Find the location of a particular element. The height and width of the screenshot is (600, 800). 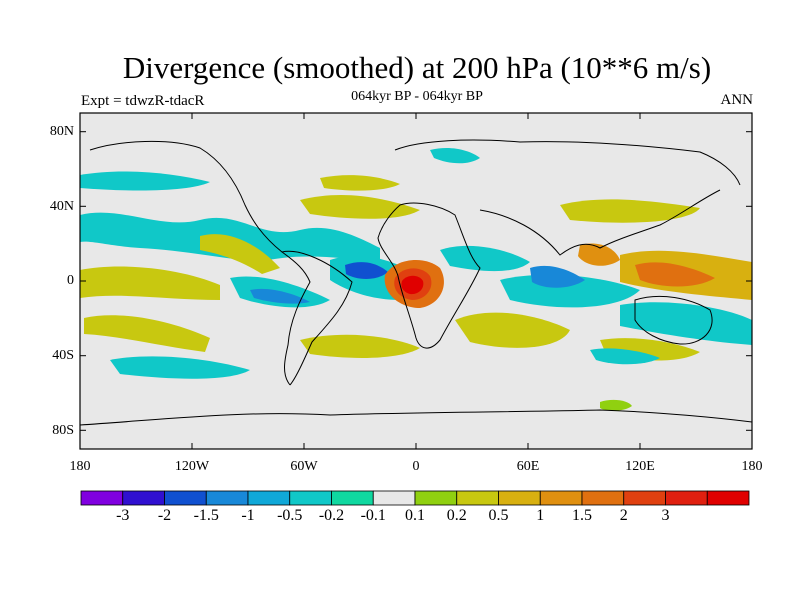

lat-label-40s: 40S is located at coordinates (63, 355).